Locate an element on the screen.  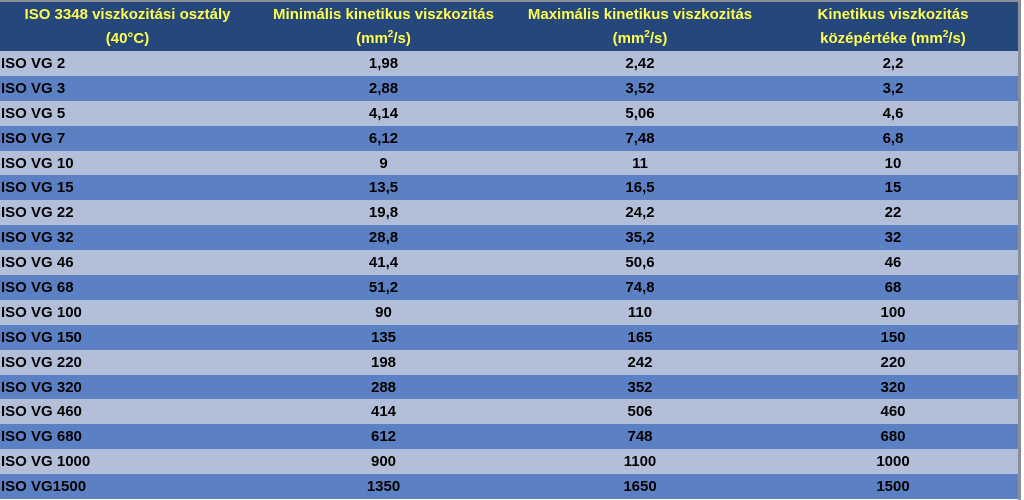
cell-mid: 22 is located at coordinates (893, 213).